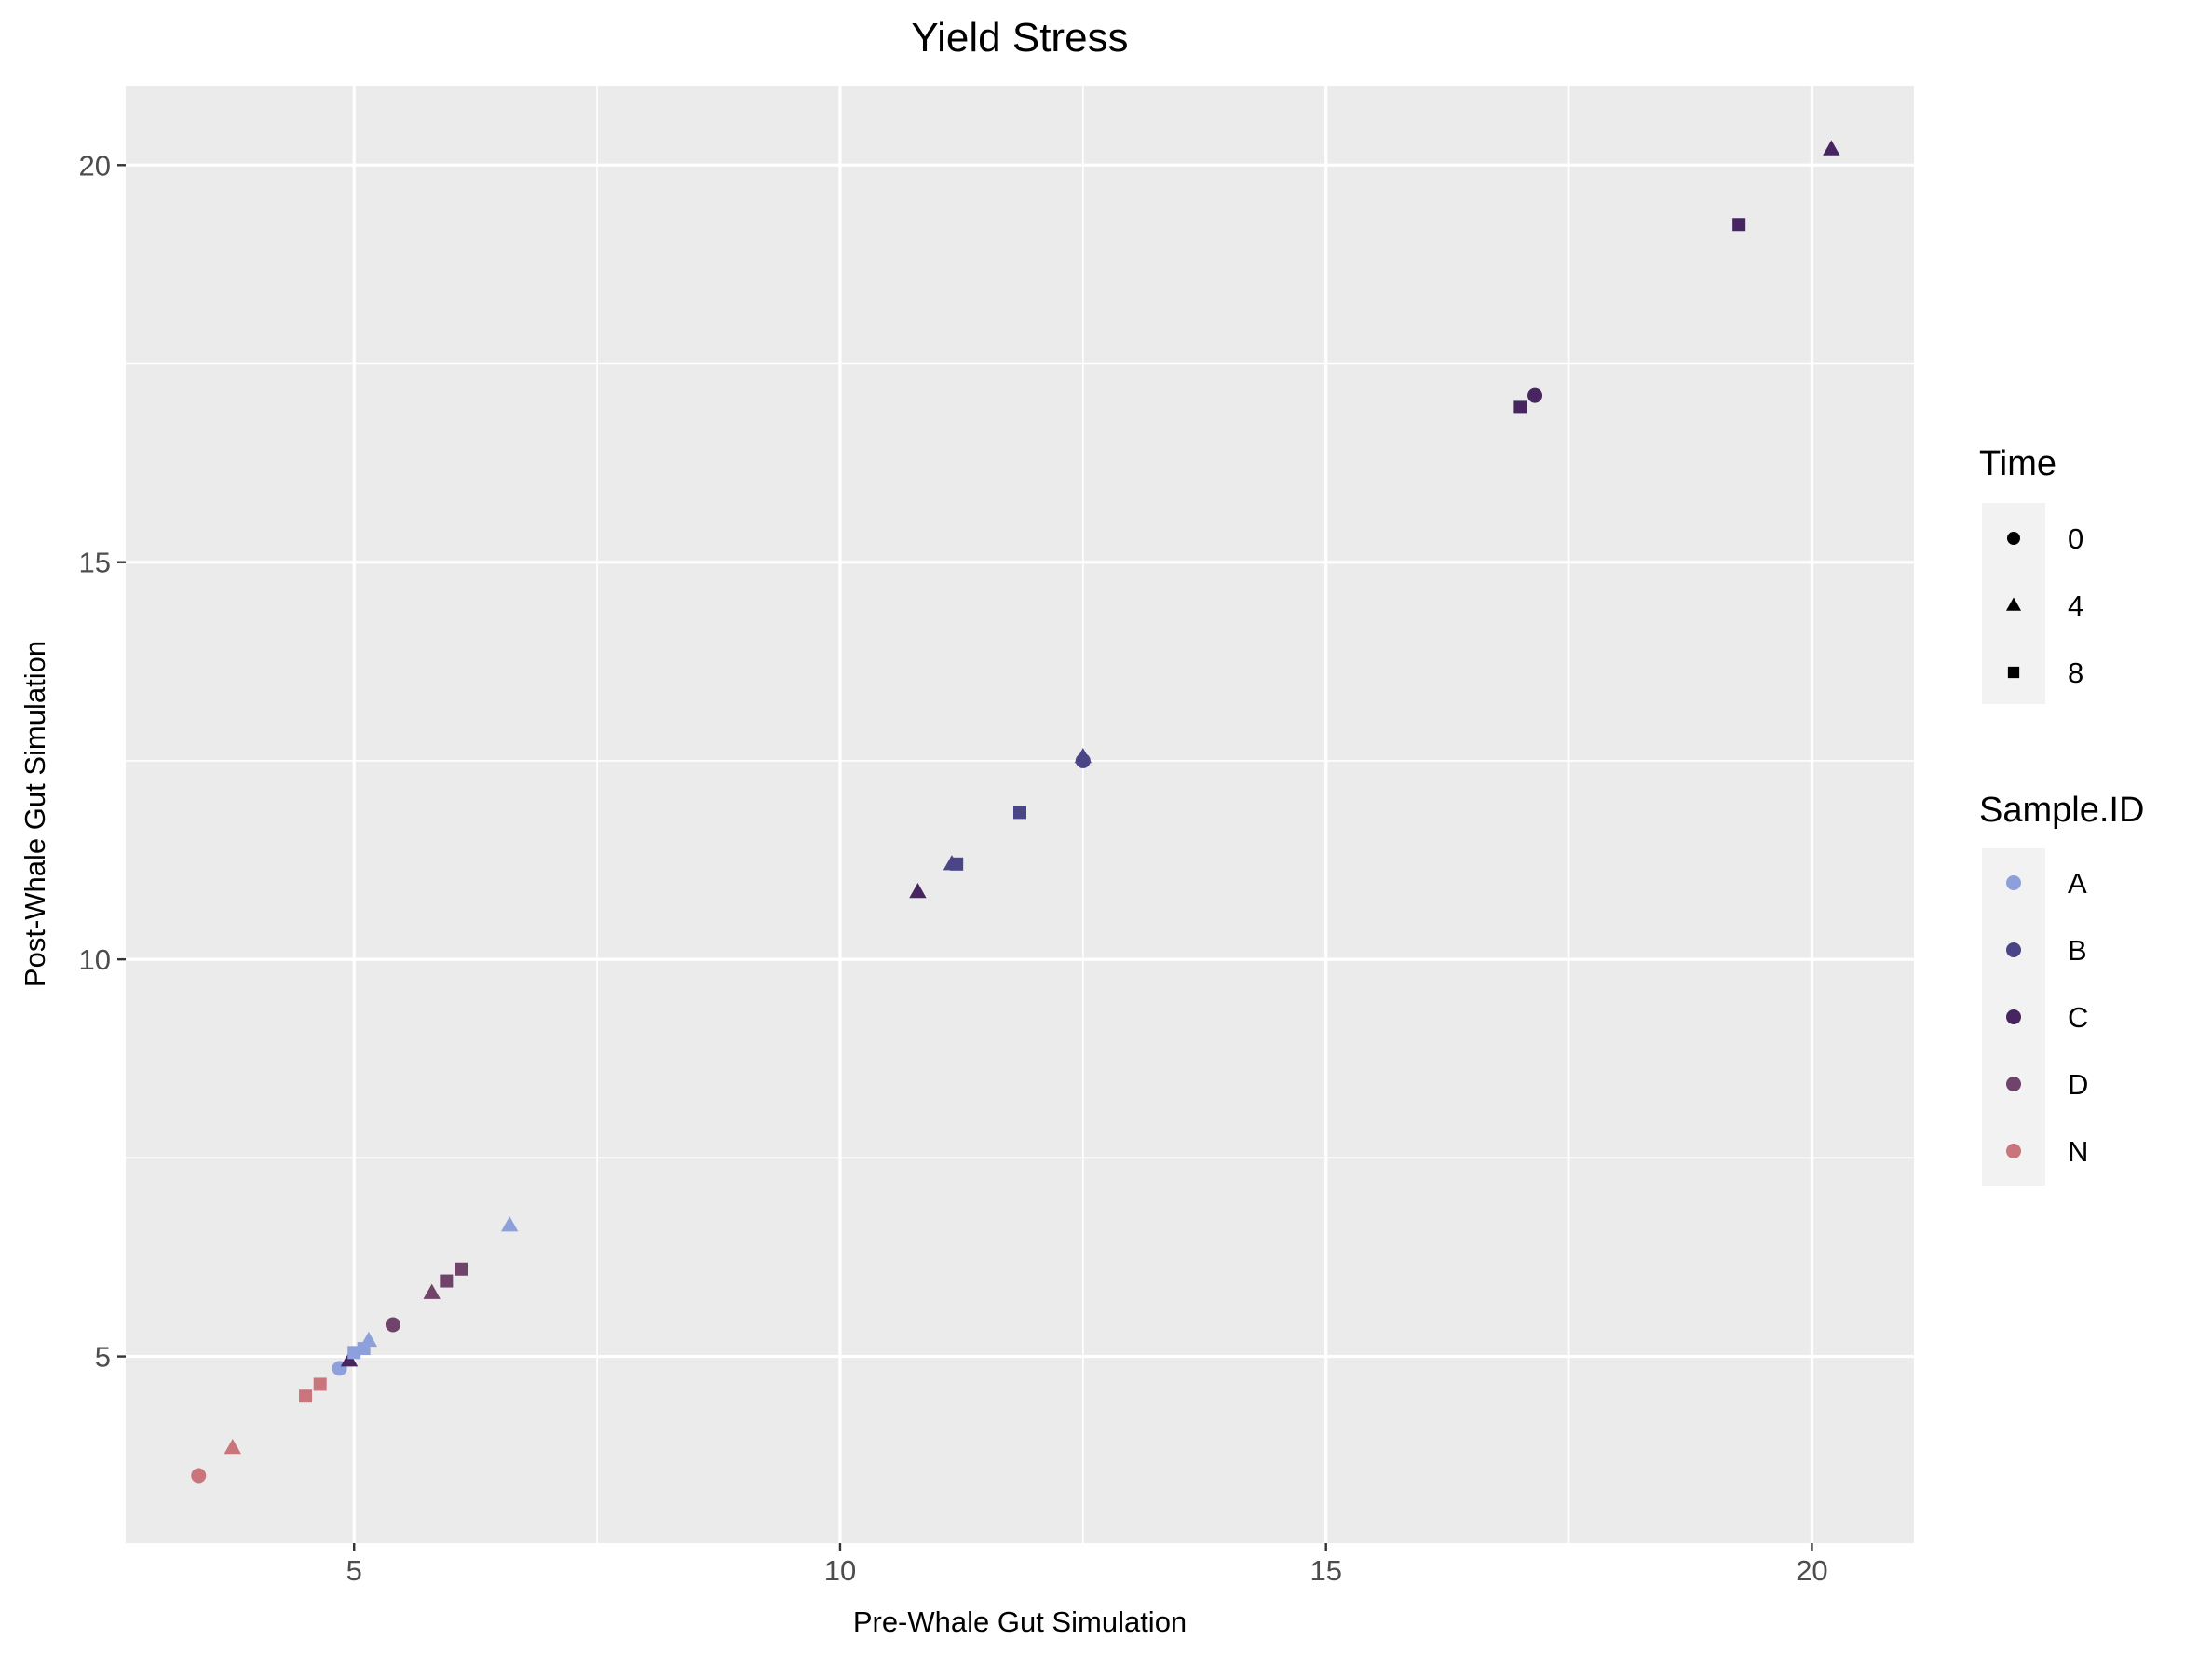 This screenshot has height=1653, width=2212. What do you see at coordinates (2078, 1151) in the screenshot?
I see `legend-sample-label: N` at bounding box center [2078, 1151].